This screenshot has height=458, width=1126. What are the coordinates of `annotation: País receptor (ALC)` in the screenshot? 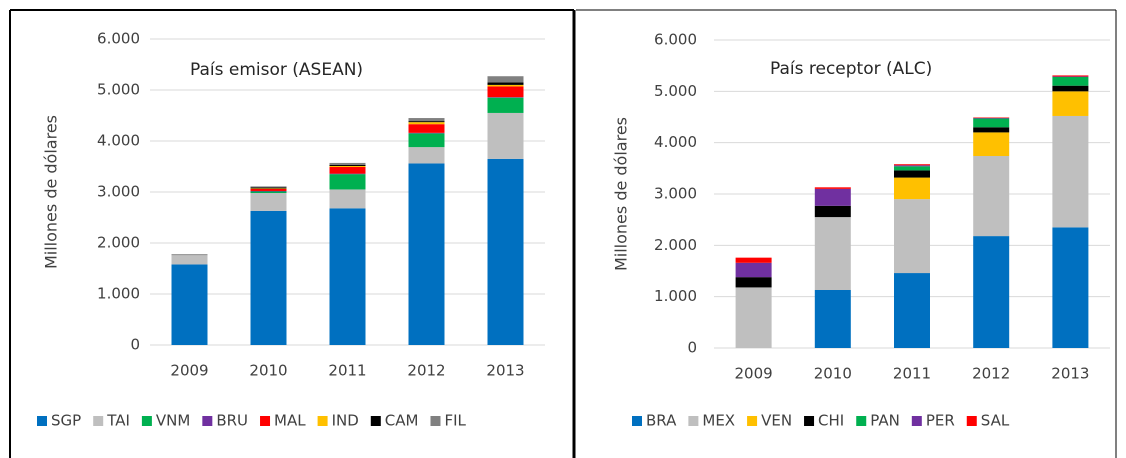 It's located at (851, 69).